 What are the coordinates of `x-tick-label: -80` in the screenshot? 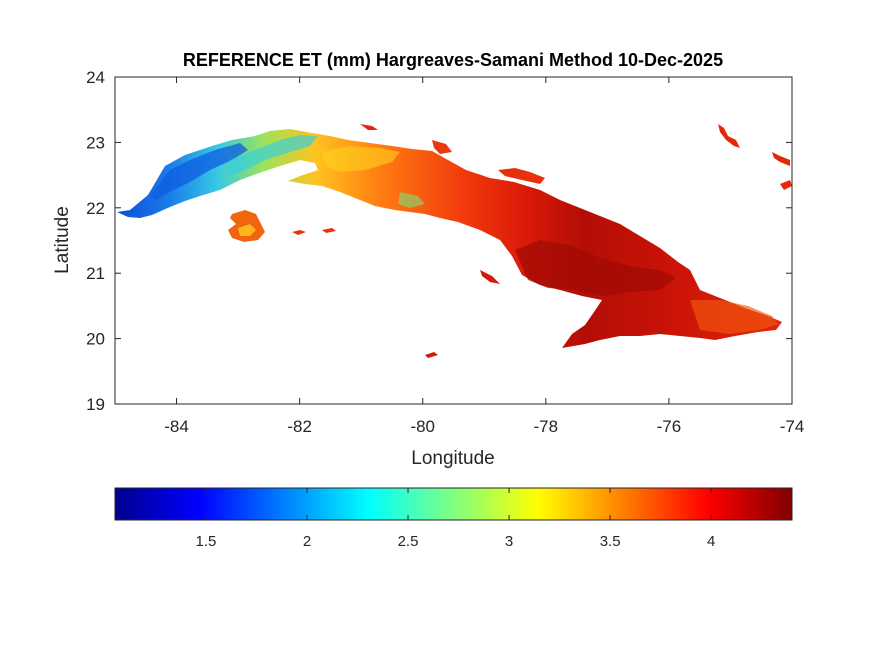 It's located at (422, 426).